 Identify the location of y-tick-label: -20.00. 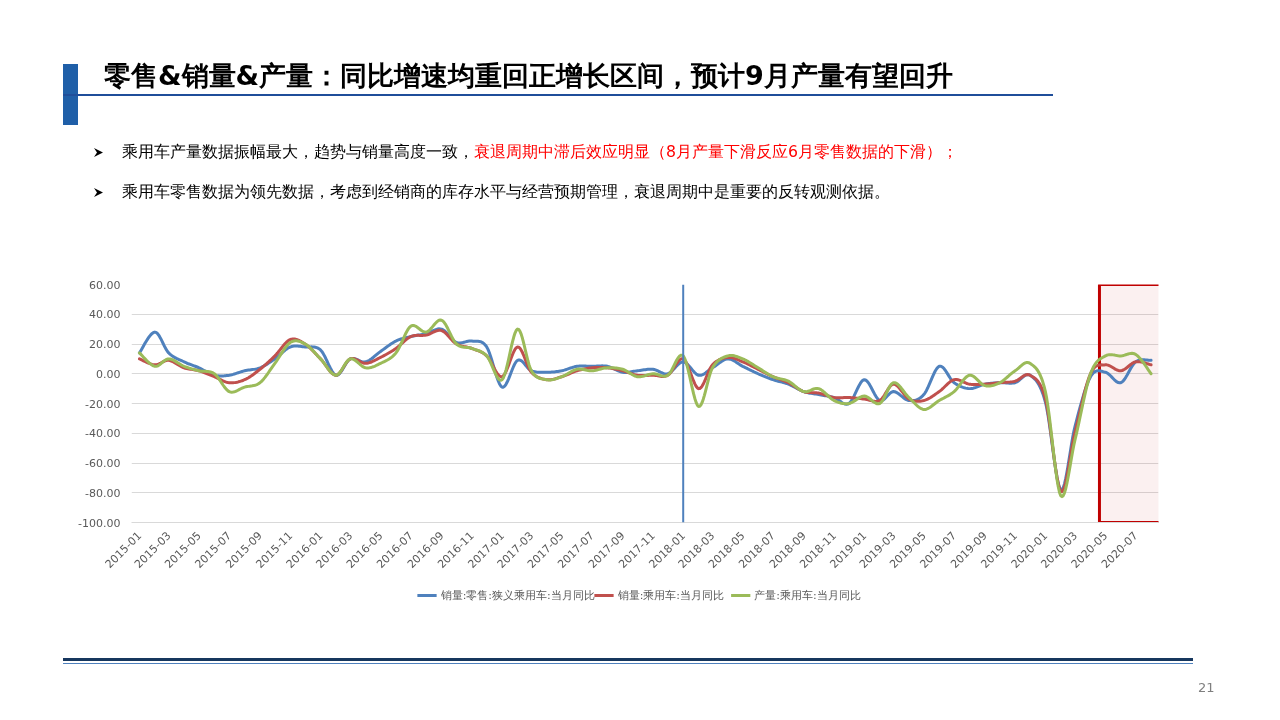
(103, 404).